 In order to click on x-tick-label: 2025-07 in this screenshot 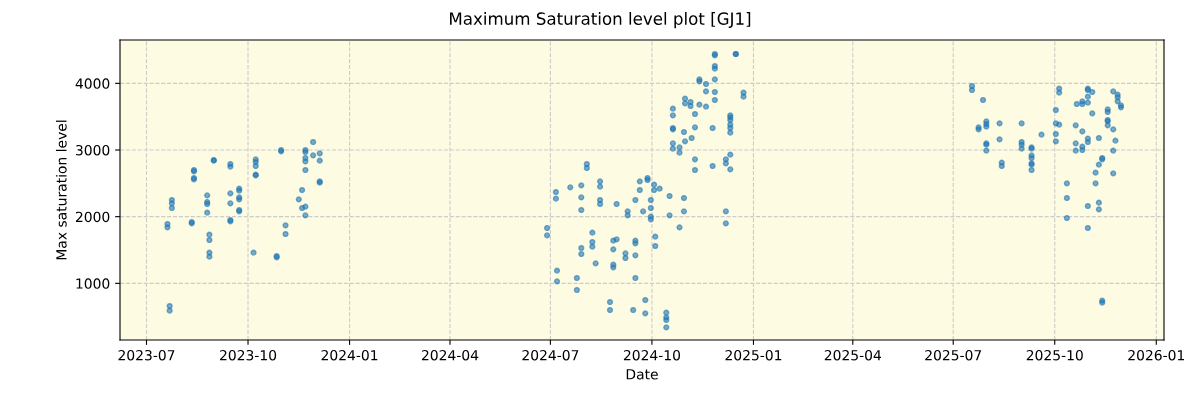, I will do `click(953, 355)`.